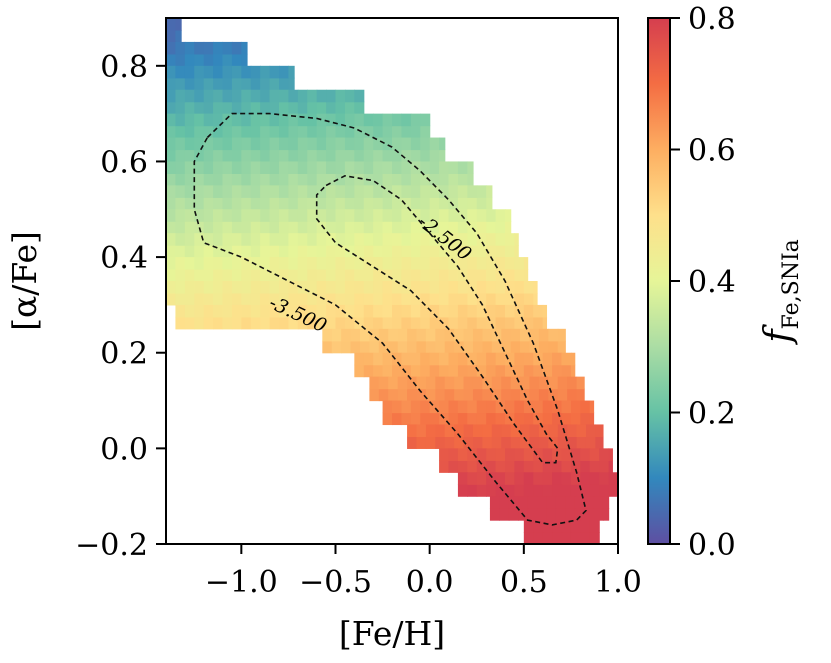 The width and height of the screenshot is (831, 663). Describe the element at coordinates (430, 582) in the screenshot. I see `x-tick-label: 0.0` at that location.